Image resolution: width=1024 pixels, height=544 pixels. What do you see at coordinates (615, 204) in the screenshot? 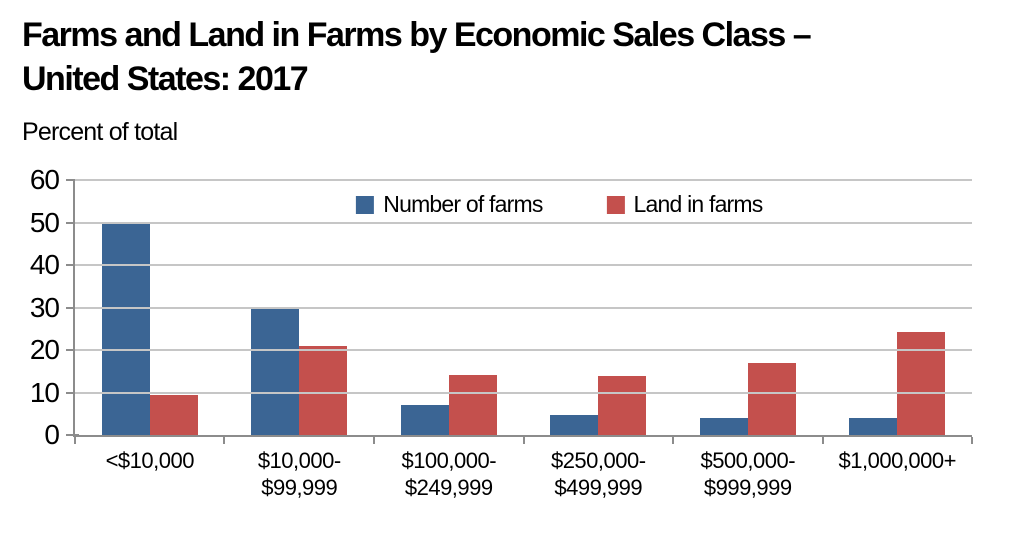
I see `legend-swatch-land-in-farms` at bounding box center [615, 204].